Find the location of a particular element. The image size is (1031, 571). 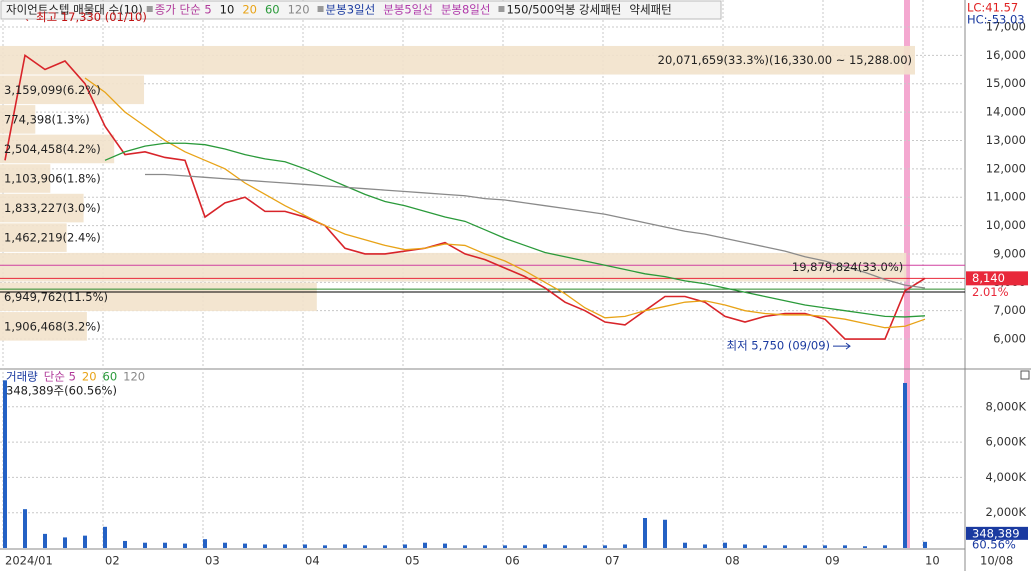

profile-label: 1,833,227(3.0%) is located at coordinates (52, 208).